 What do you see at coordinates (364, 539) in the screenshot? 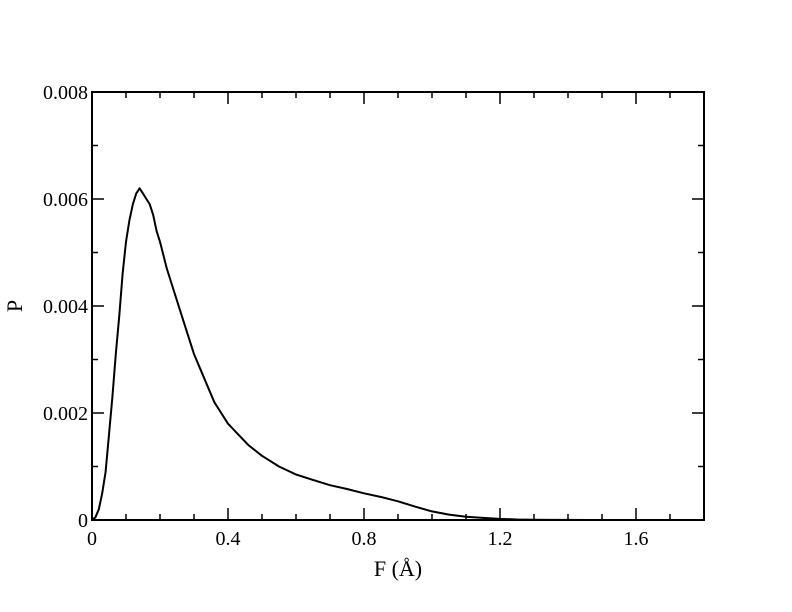
I see `x-tick-label: 0.8` at bounding box center [364, 539].